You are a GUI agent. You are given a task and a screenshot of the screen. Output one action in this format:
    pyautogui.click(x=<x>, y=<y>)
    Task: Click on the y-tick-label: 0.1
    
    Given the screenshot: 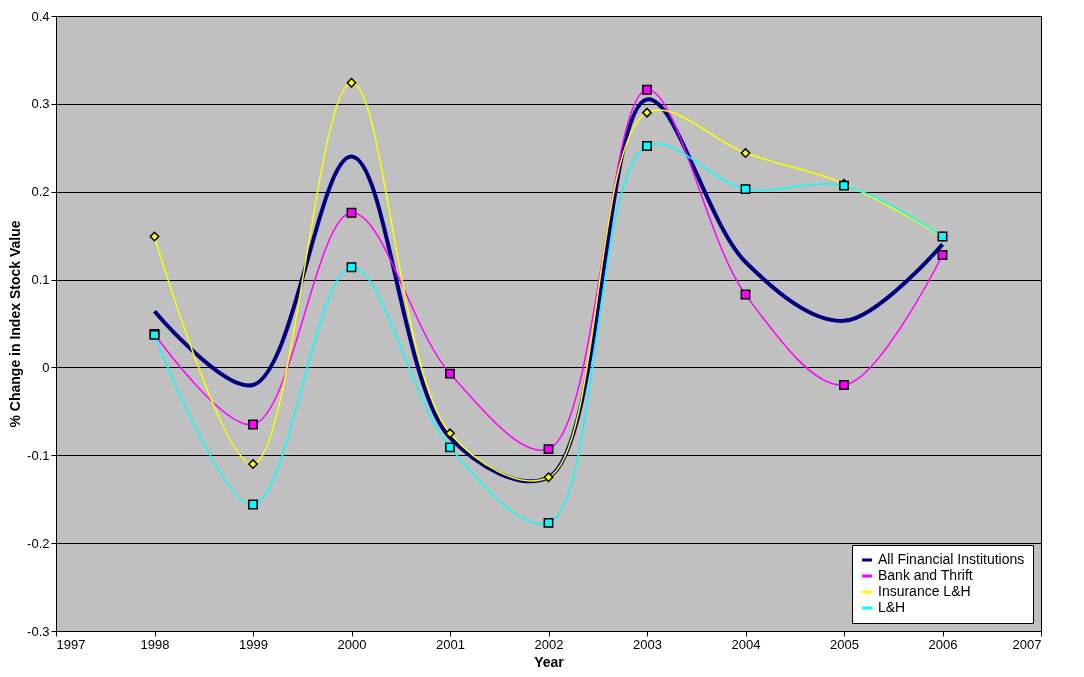 What is the action you would take?
    pyautogui.click(x=40, y=280)
    